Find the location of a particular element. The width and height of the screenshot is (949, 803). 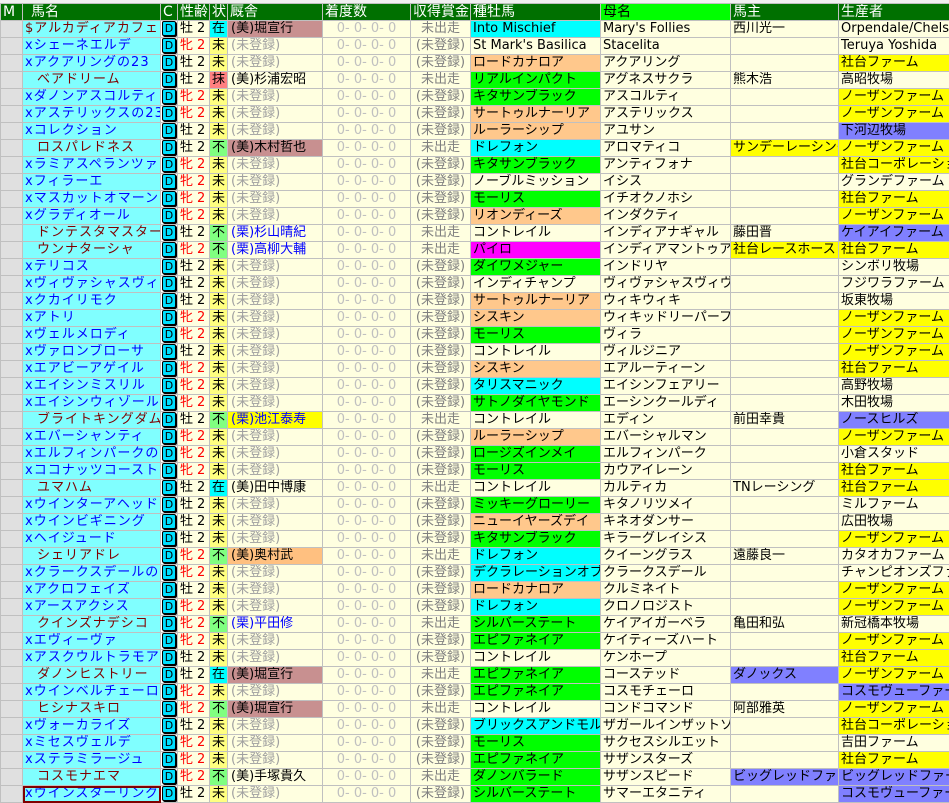

horse-name: ヒシナスキロ is located at coordinates (92, 709).